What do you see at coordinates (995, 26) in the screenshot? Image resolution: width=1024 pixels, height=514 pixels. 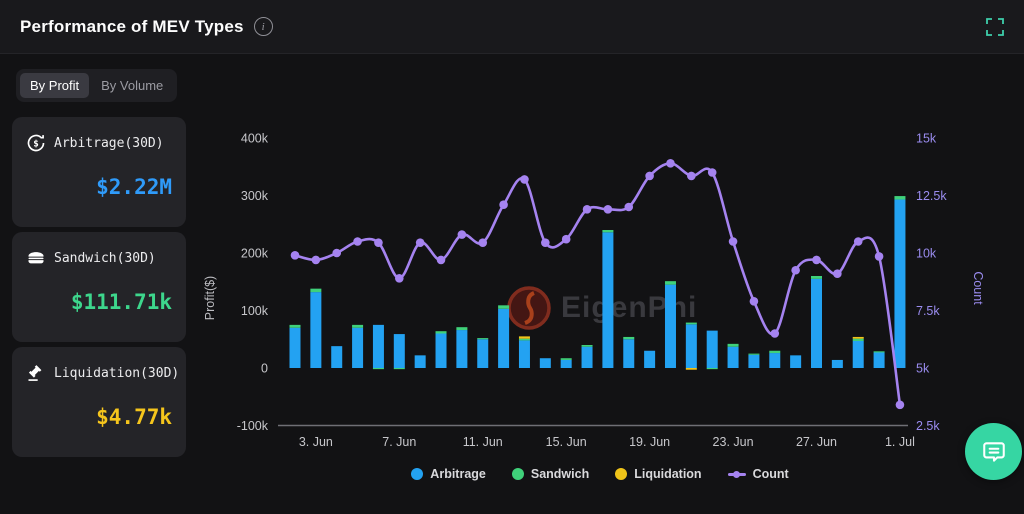 I see `fullscreen-expand-icon` at bounding box center [995, 26].